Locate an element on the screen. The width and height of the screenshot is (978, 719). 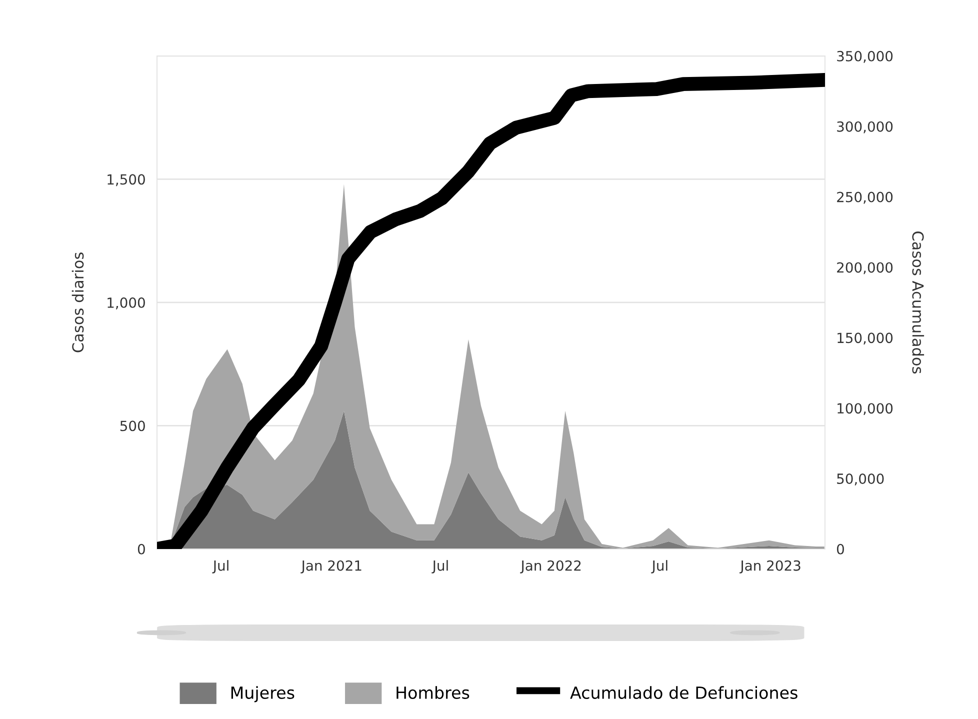
y2-tick-label: 350,000 is located at coordinates (865, 56).